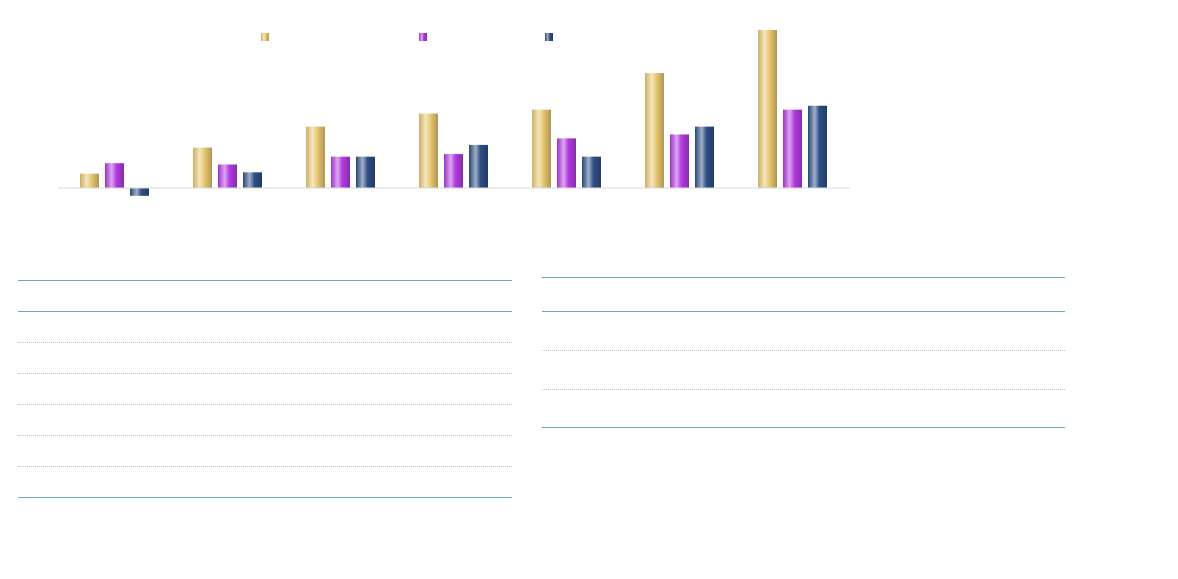 This screenshot has height=579, width=1178. I want to click on chart-legend, so click(407, 37).